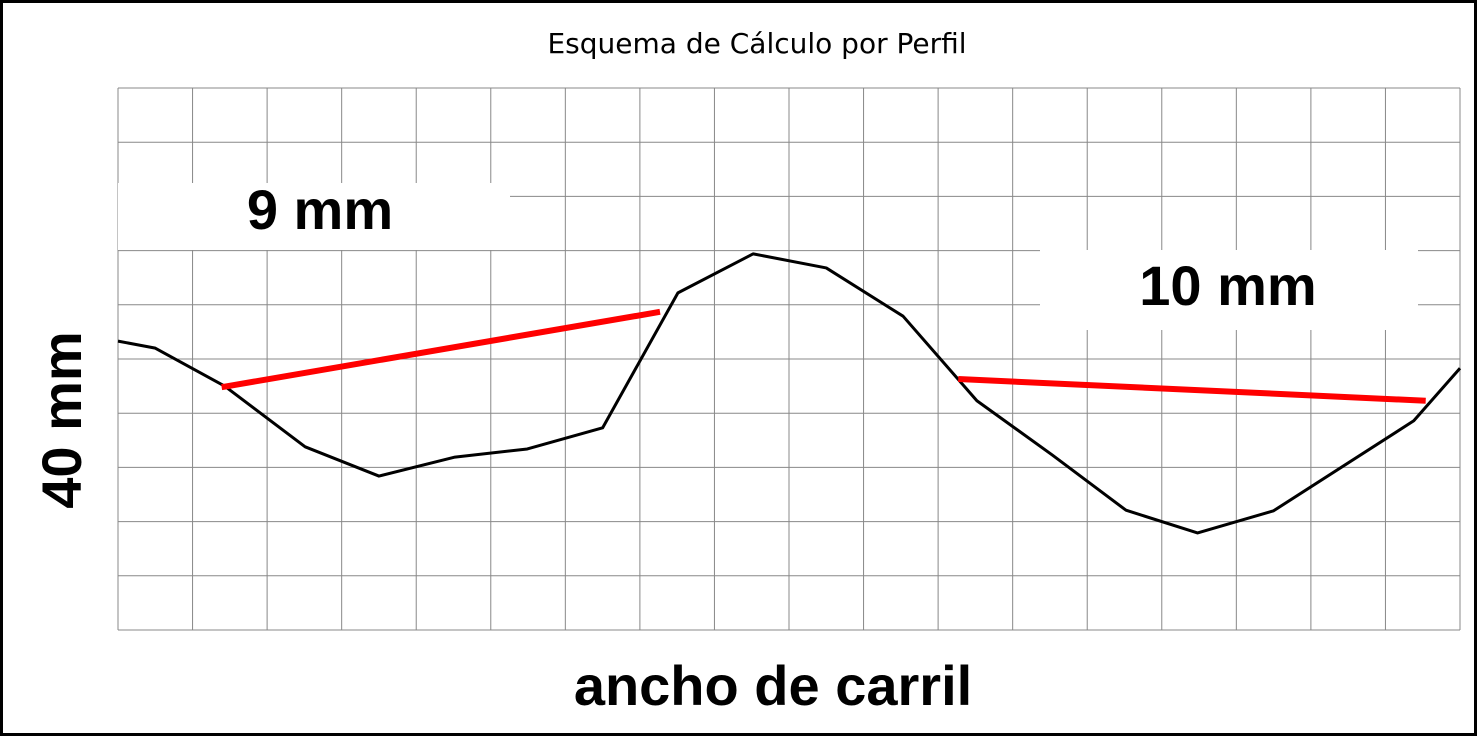 This screenshot has width=1477, height=736. Describe the element at coordinates (756, 43) in the screenshot. I see `chart-title: Esquema de Cálculo por Perfil` at that location.